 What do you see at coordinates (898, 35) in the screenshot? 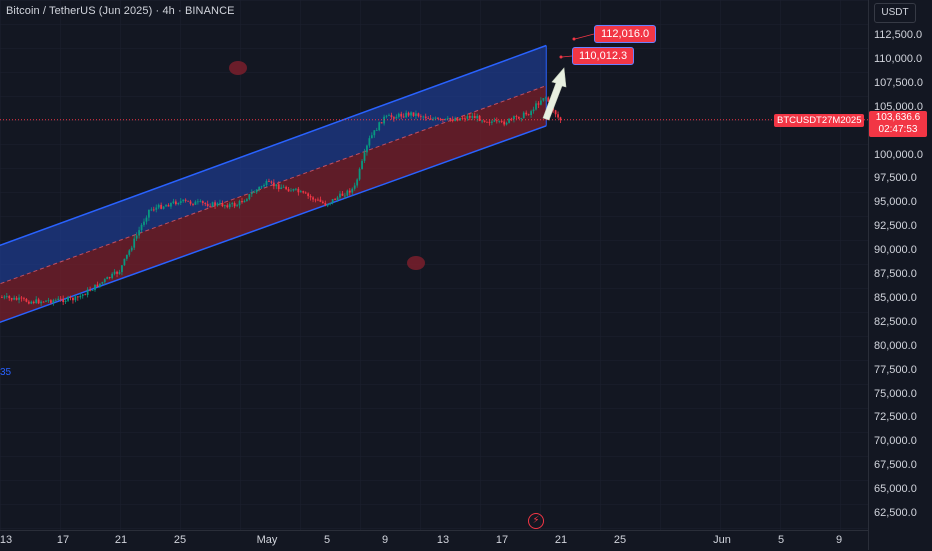
I see `price-tick-label: 112,500.0` at bounding box center [898, 35].